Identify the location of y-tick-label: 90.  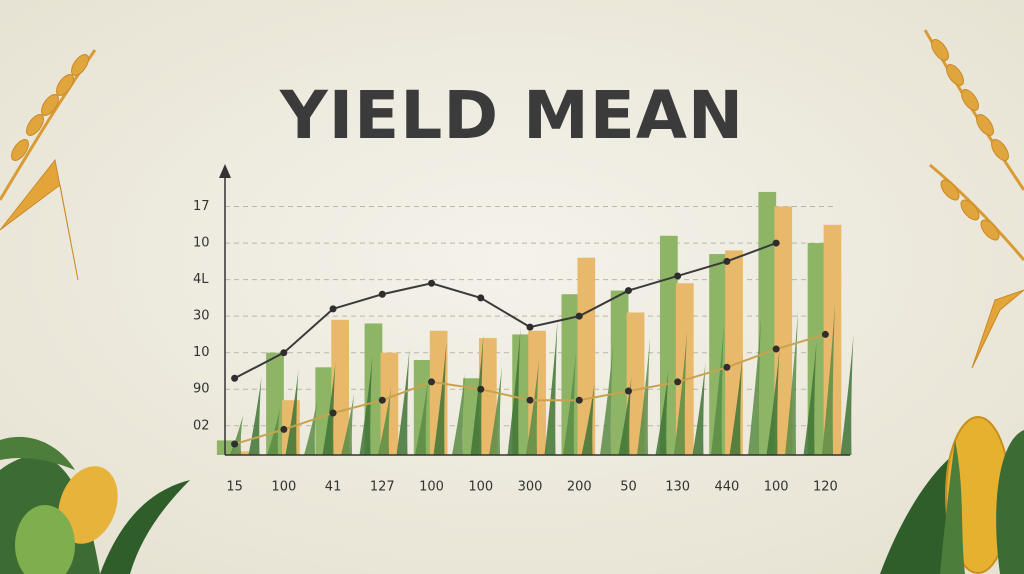
(201, 389).